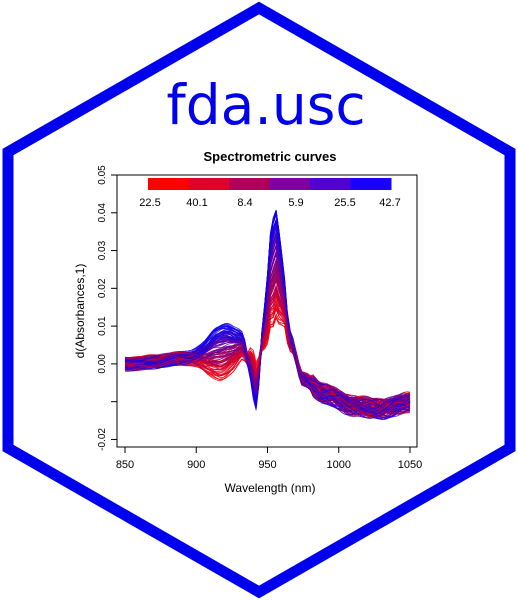  What do you see at coordinates (107, 308) in the screenshot?
I see `y-axis: -0.02 0.00 0.01 0.02 0.03 0.04 0.05` at bounding box center [107, 308].